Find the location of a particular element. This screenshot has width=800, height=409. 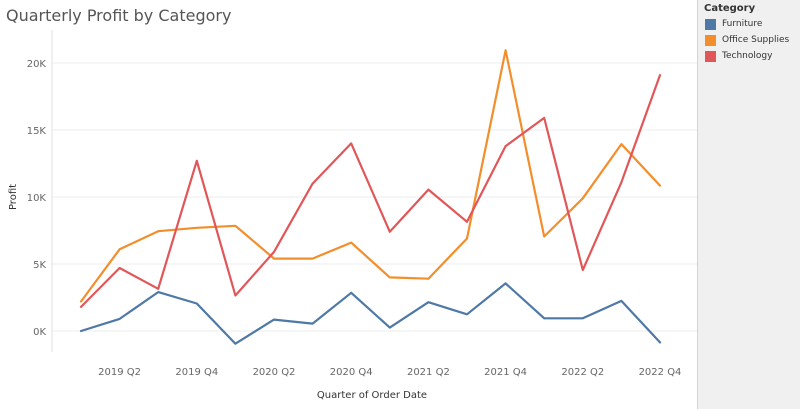

legend-divider is located at coordinates (697, 204).